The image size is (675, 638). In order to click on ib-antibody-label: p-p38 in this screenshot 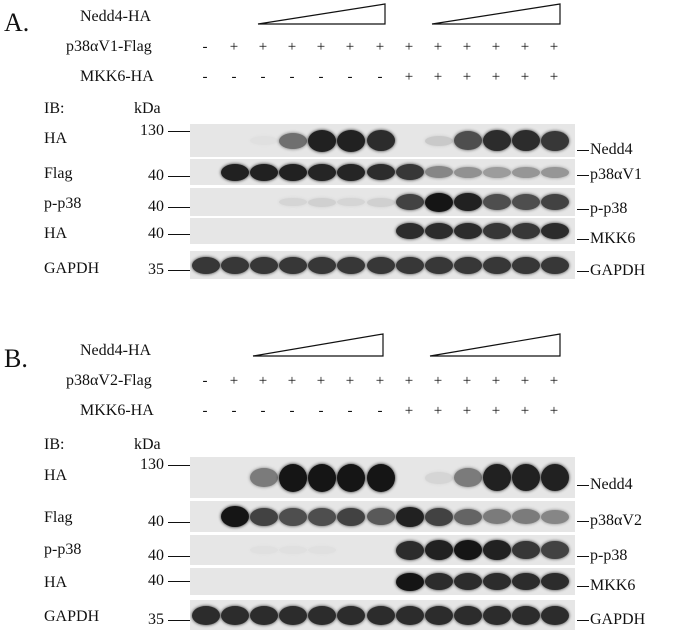, I will do `click(63, 549)`.